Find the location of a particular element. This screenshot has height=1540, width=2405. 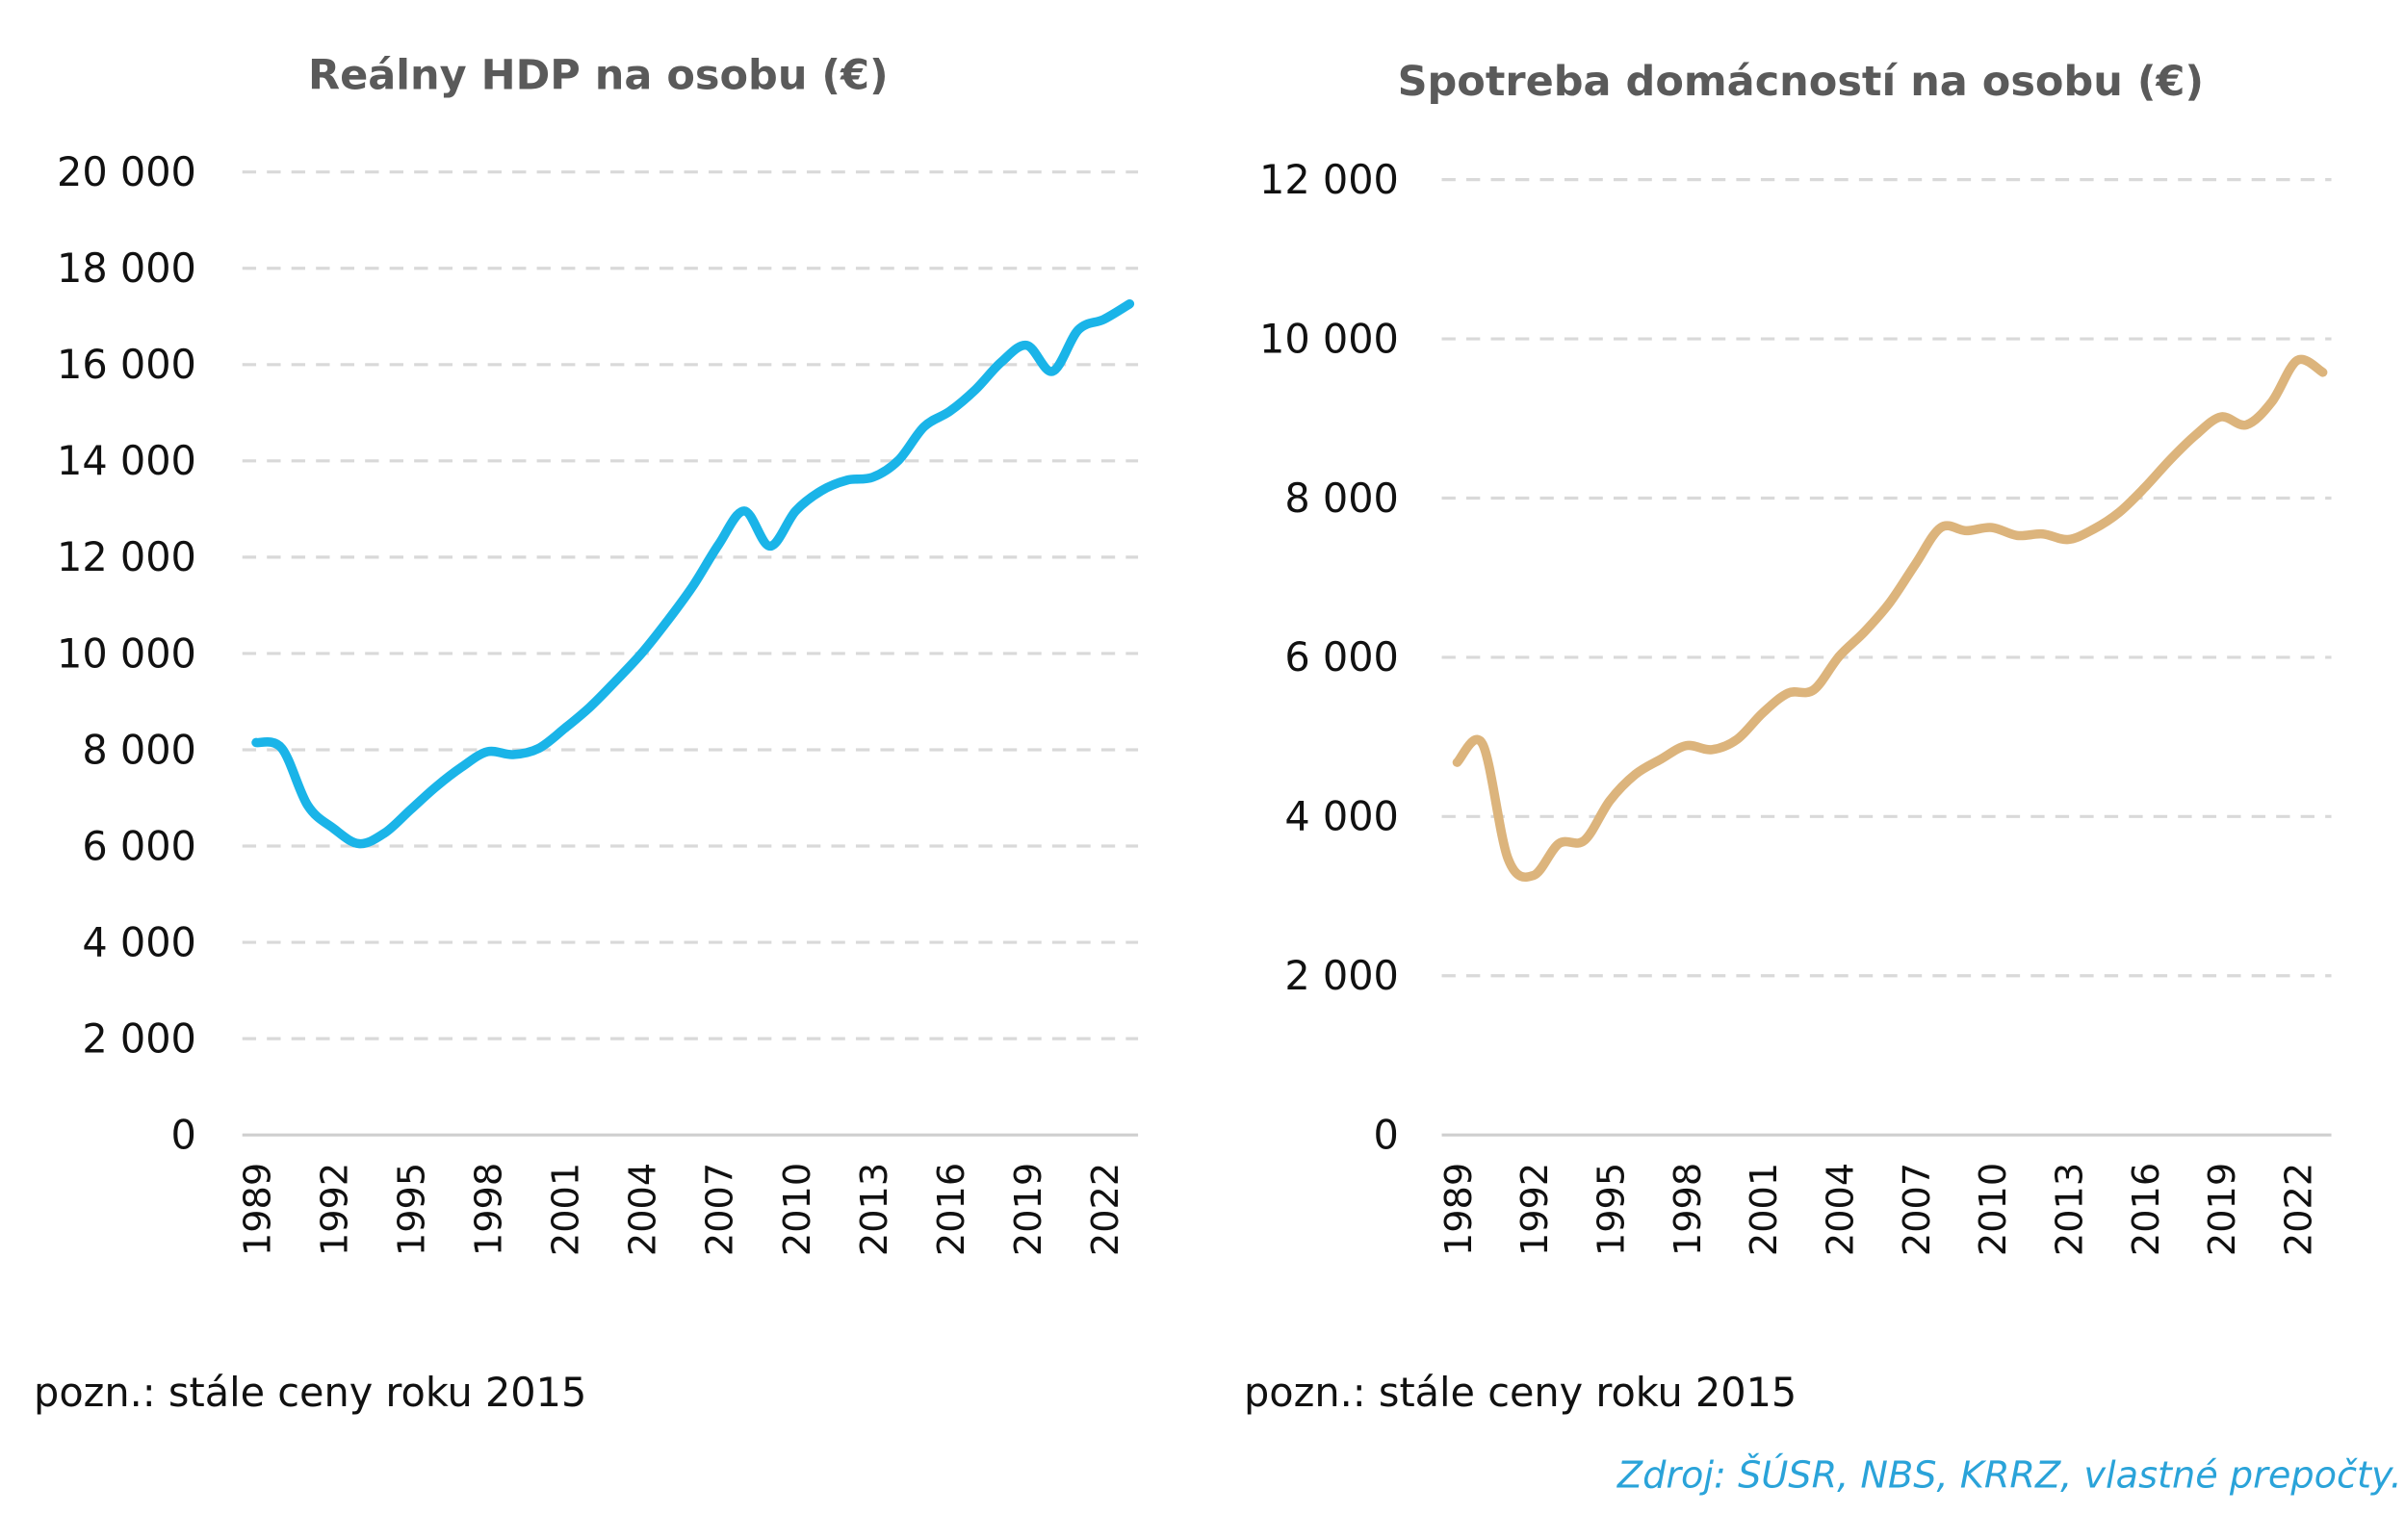

chart-2-note: pozn.: stále ceny roku 2015 is located at coordinates (1520, 1393).